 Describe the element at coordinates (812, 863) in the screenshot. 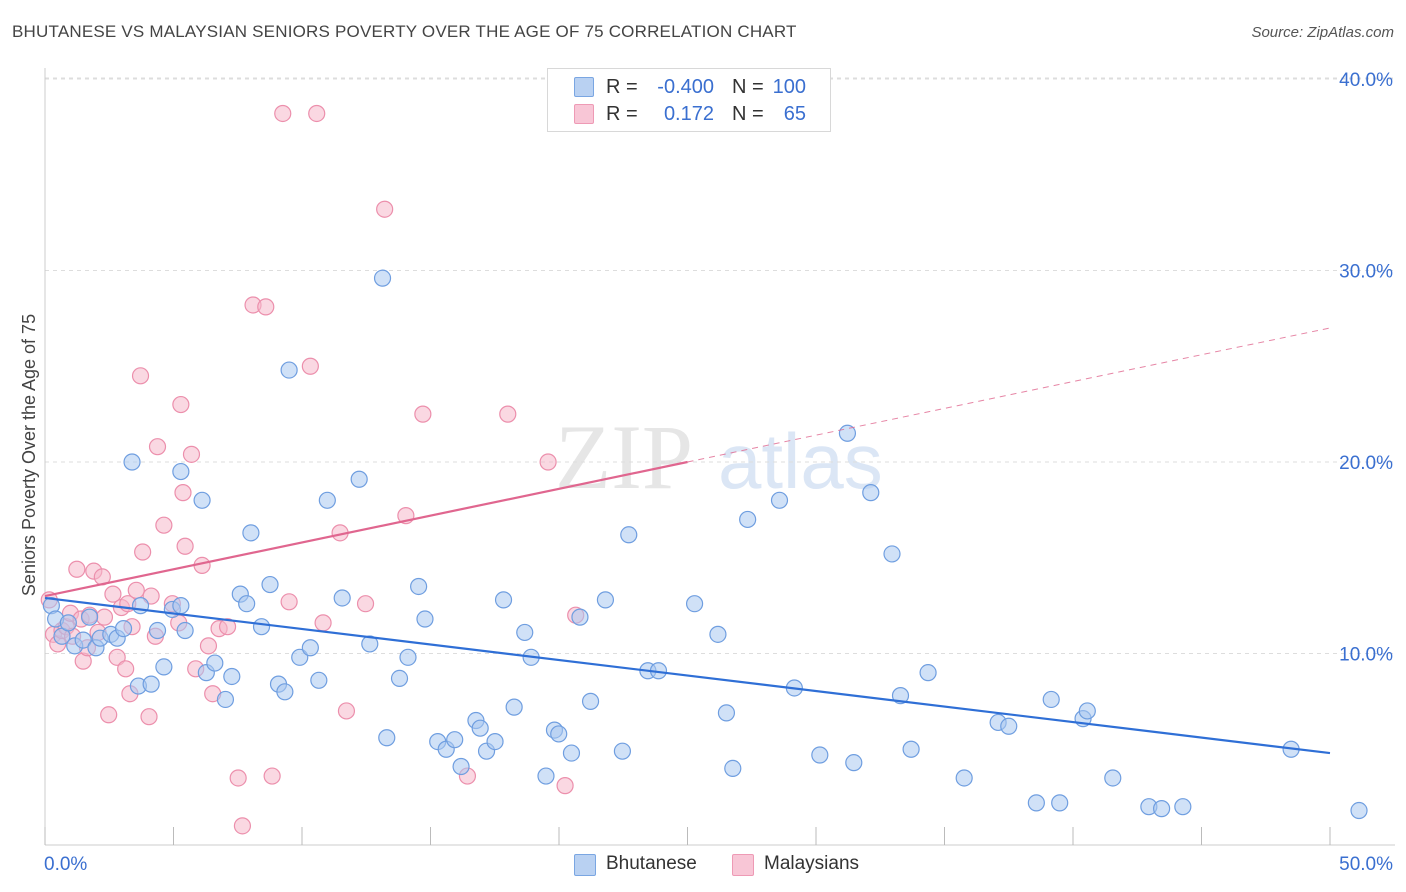

I see `bottom-legend-label: Malaysians` at that location.